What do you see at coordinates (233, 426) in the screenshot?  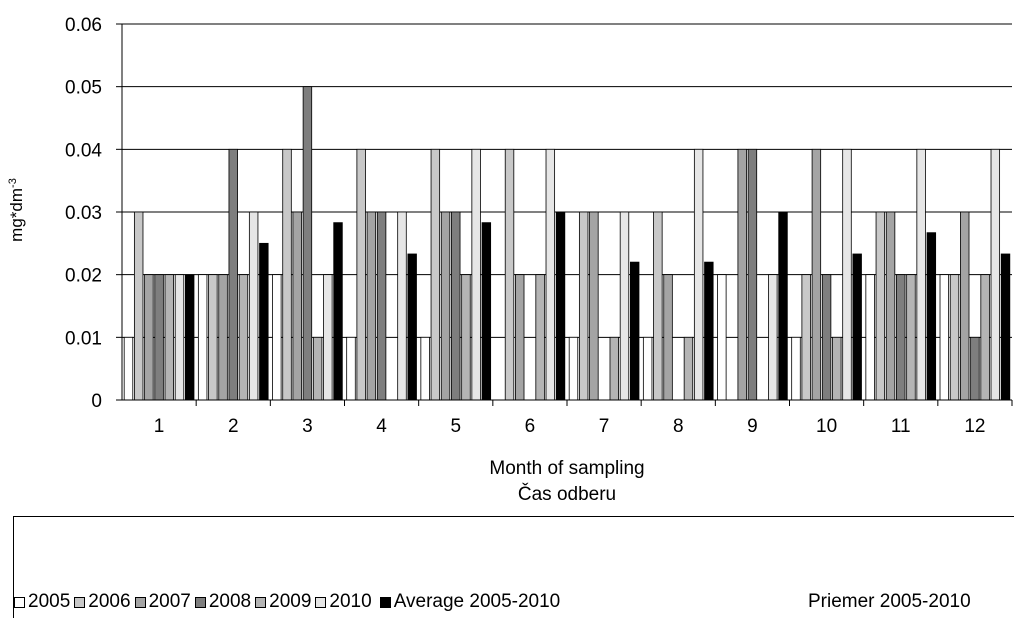 I see `x-tick-label: 2` at bounding box center [233, 426].